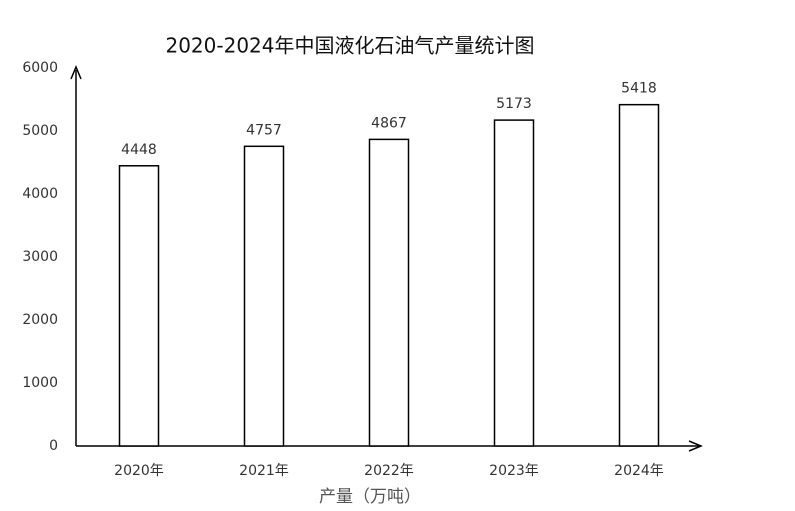 Image resolution: width=795 pixels, height=511 pixels. What do you see at coordinates (76, 72) in the screenshot?
I see `y-axis-arrow` at bounding box center [76, 72].